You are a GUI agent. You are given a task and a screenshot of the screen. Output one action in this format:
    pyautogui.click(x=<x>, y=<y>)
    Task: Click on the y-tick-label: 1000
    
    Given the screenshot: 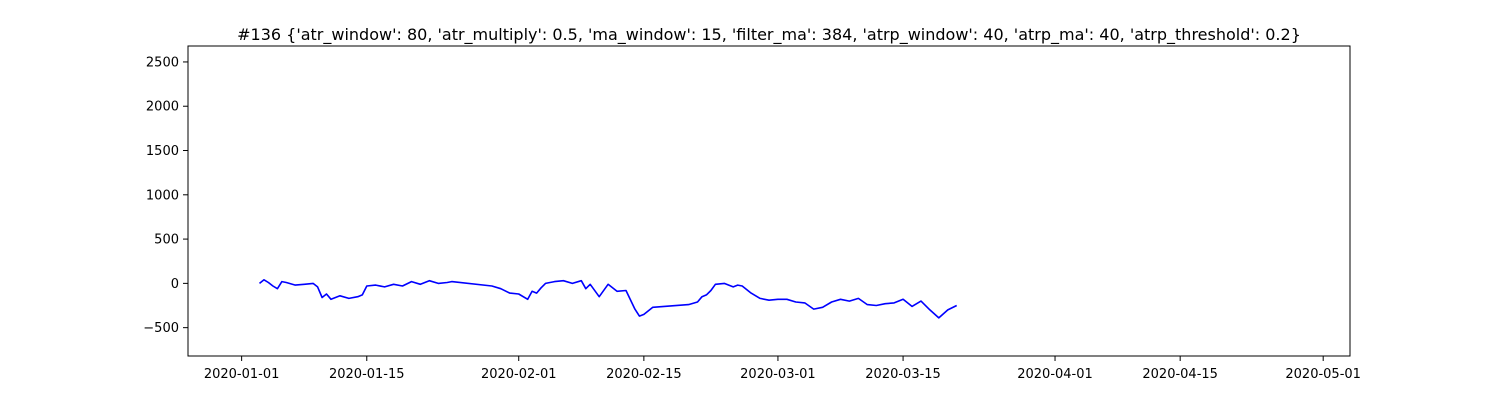 What is the action you would take?
    pyautogui.click(x=162, y=195)
    